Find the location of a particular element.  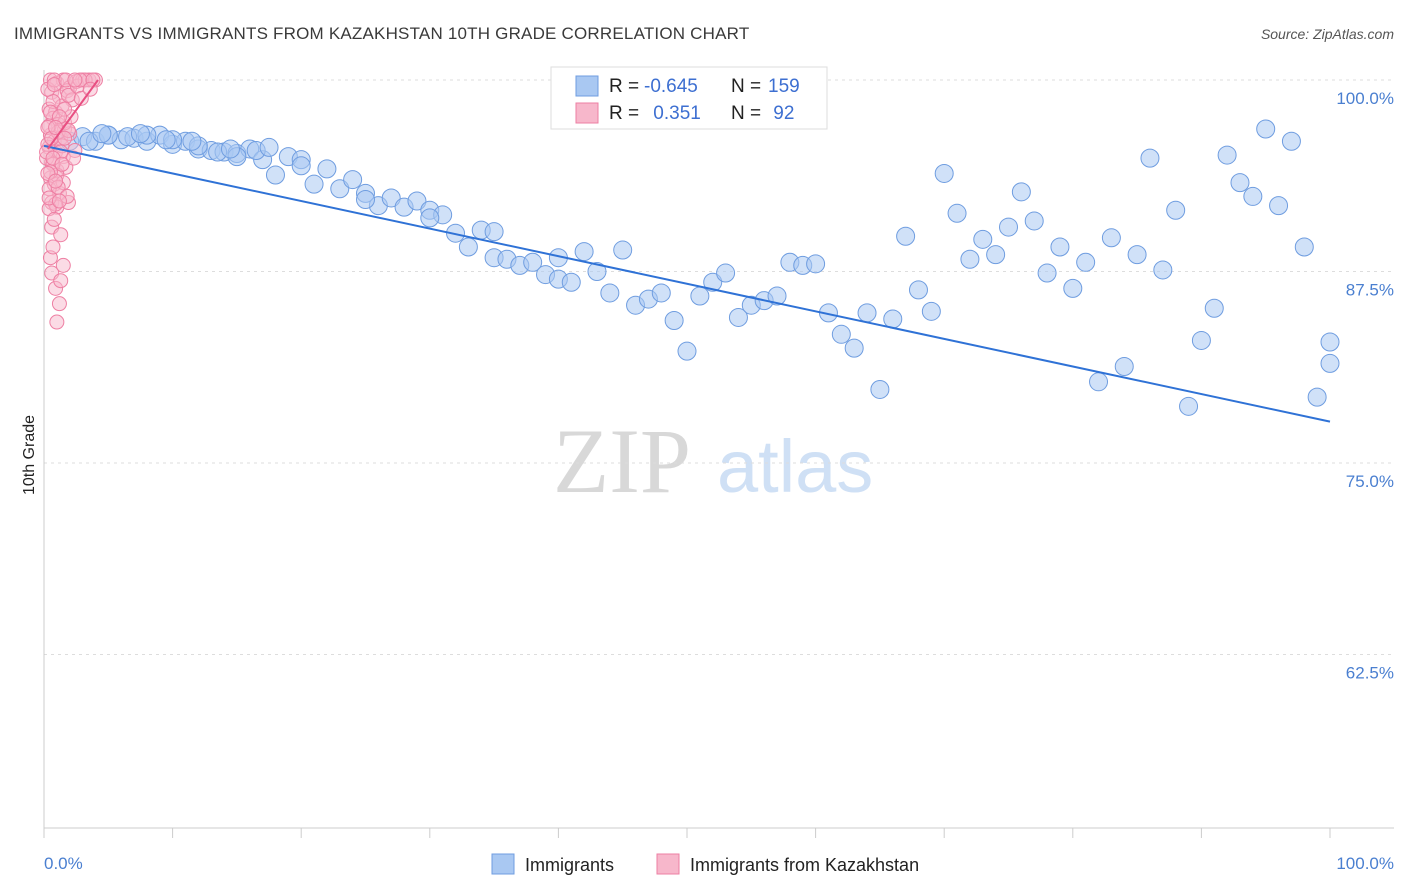

stats-r-label-pink: R = is located at coordinates (624, 113).